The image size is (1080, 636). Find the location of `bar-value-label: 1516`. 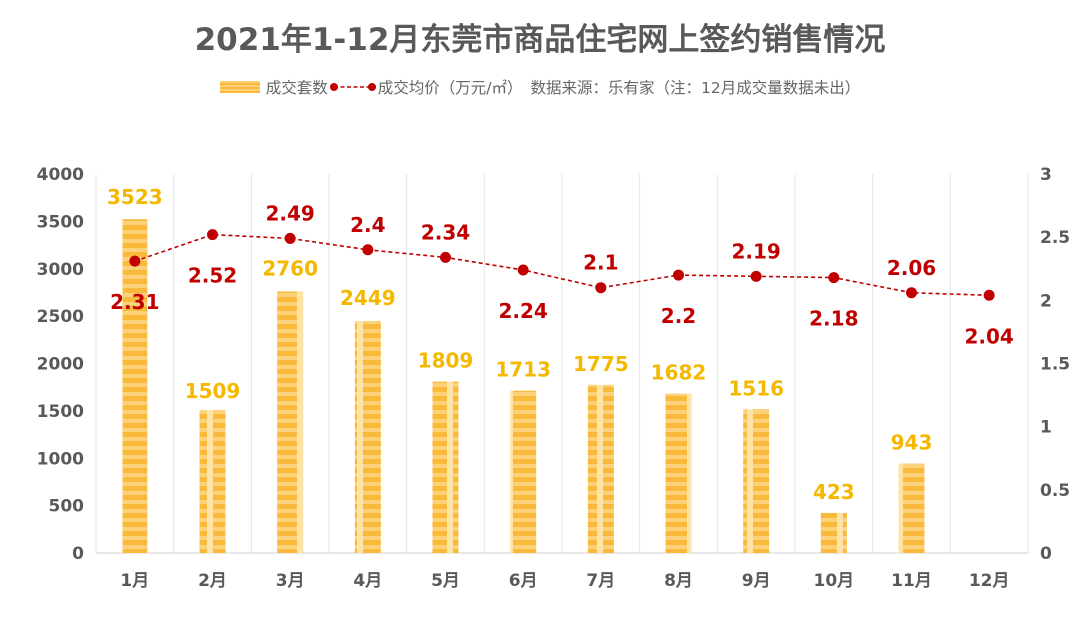

bar-value-label: 1516 is located at coordinates (756, 388).